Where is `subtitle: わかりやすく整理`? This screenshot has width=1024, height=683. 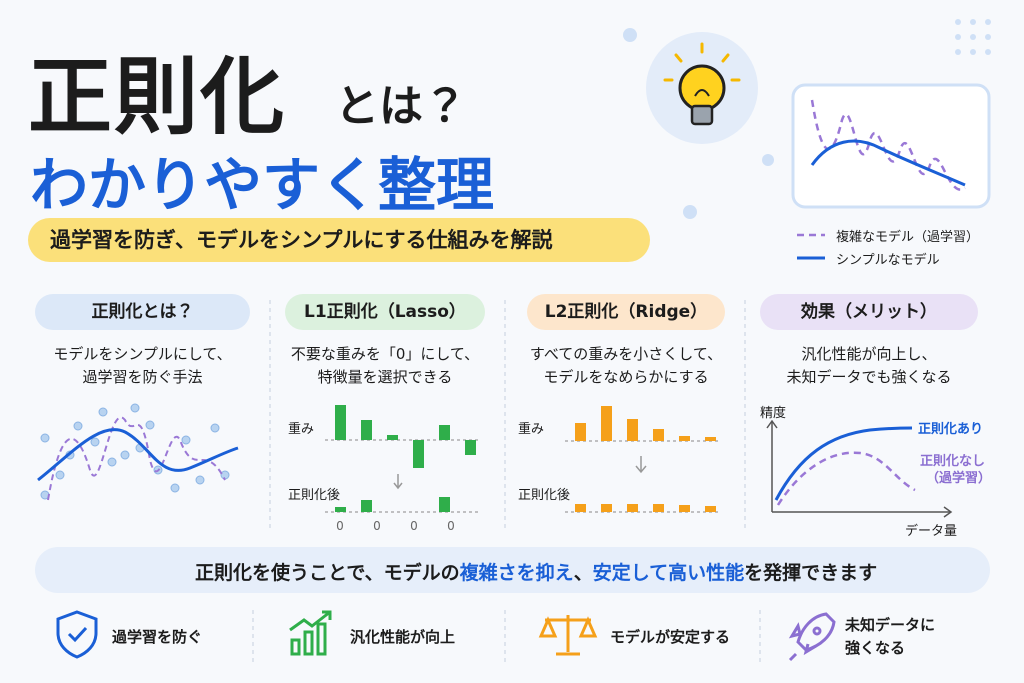 subtitle: わかりやすく整理 is located at coordinates (262, 185).